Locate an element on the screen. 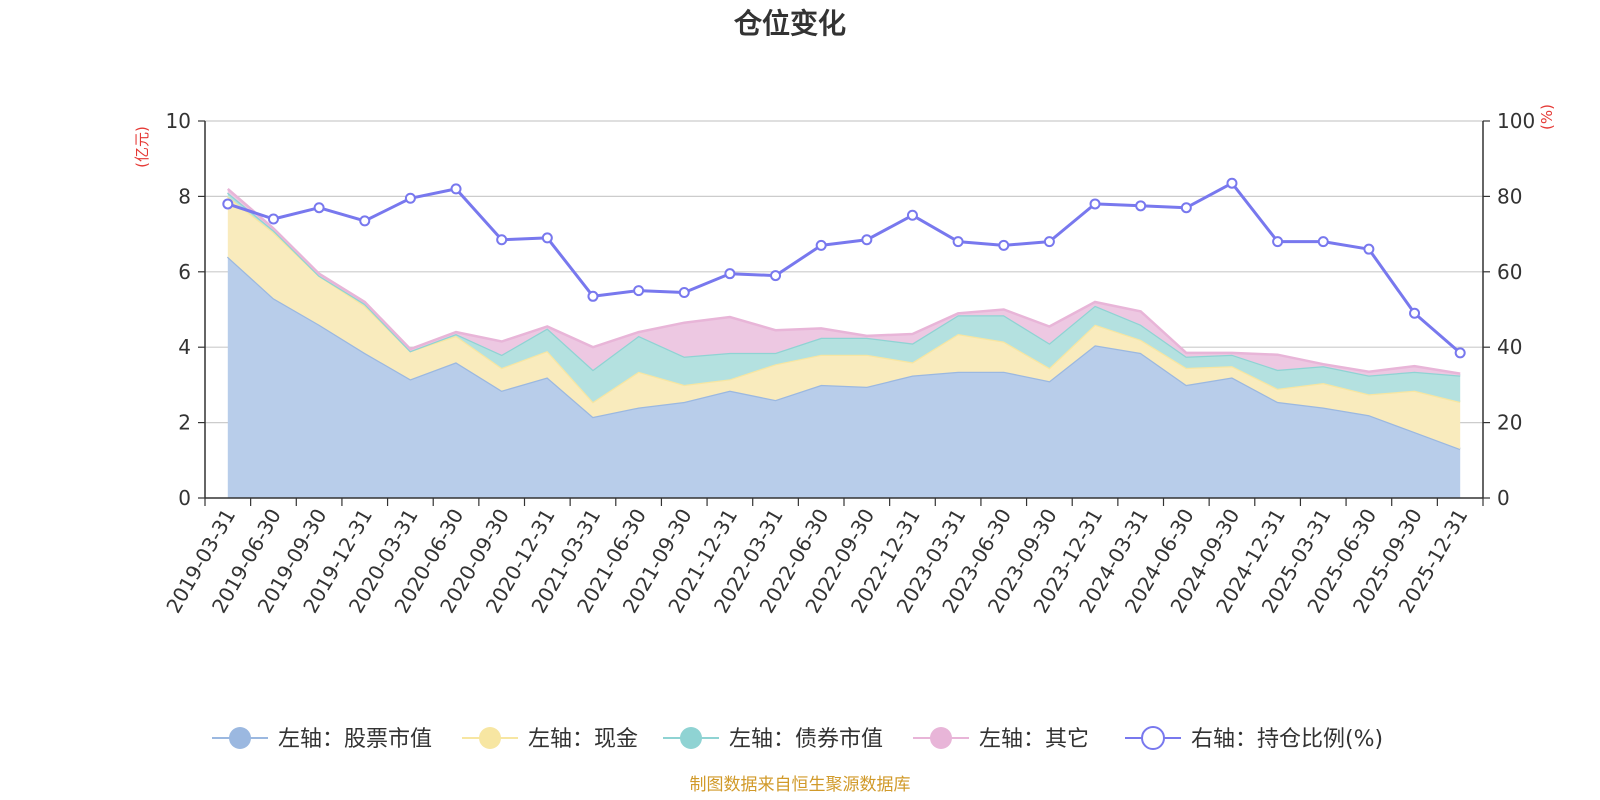 The width and height of the screenshot is (1600, 800). left-axis-unit: (亿元) is located at coordinates (142, 147).